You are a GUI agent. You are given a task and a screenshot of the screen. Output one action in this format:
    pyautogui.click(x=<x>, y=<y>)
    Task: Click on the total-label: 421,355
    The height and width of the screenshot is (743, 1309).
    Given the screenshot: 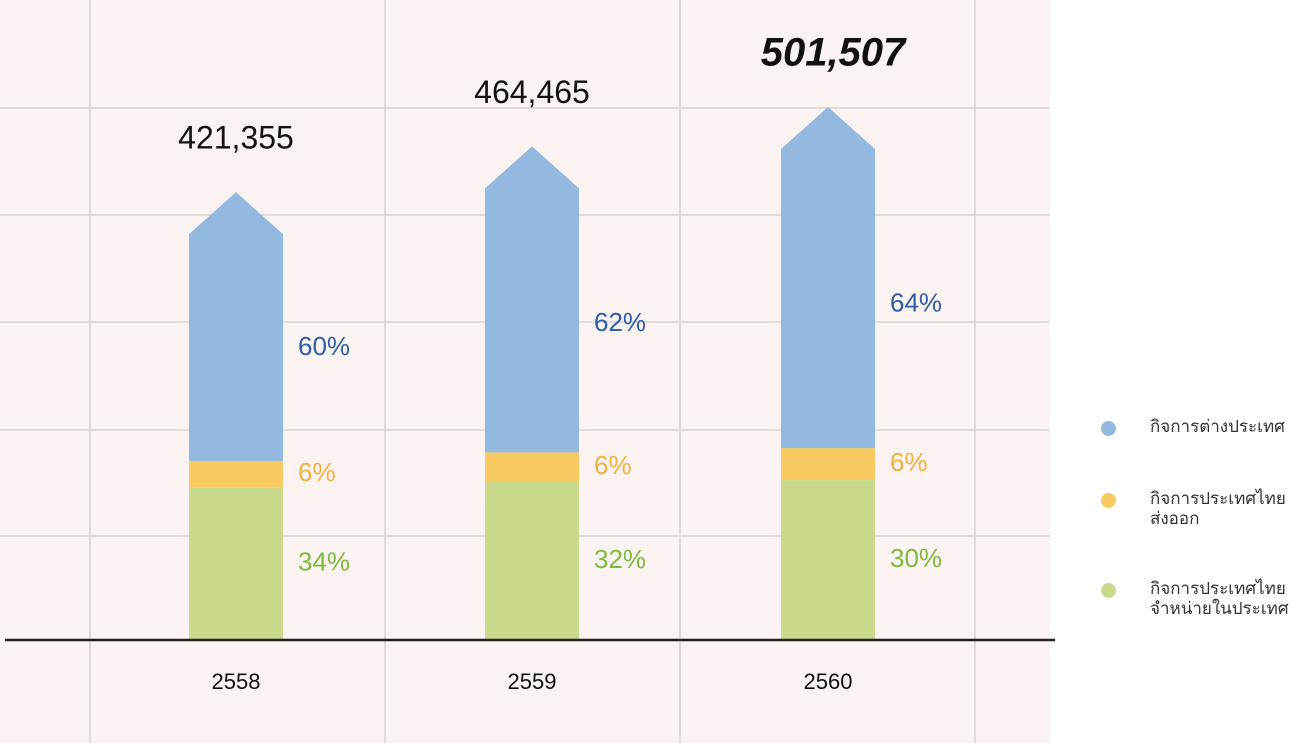 What is the action you would take?
    pyautogui.click(x=236, y=138)
    